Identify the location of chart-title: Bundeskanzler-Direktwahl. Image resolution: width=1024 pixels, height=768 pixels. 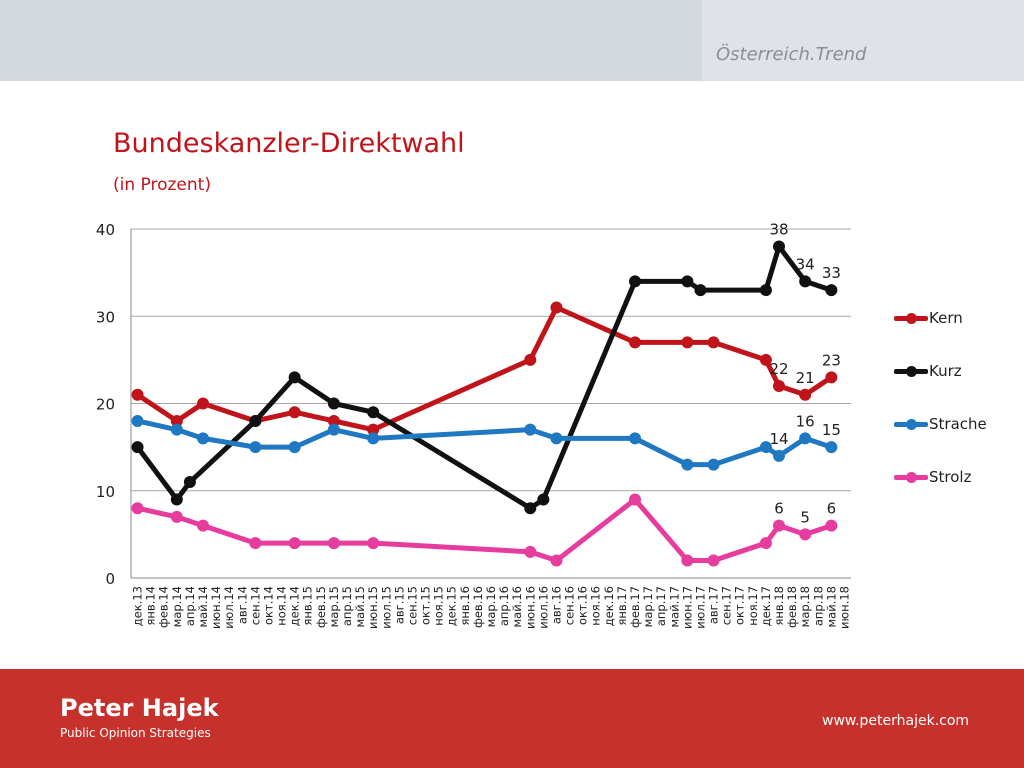
(289, 143).